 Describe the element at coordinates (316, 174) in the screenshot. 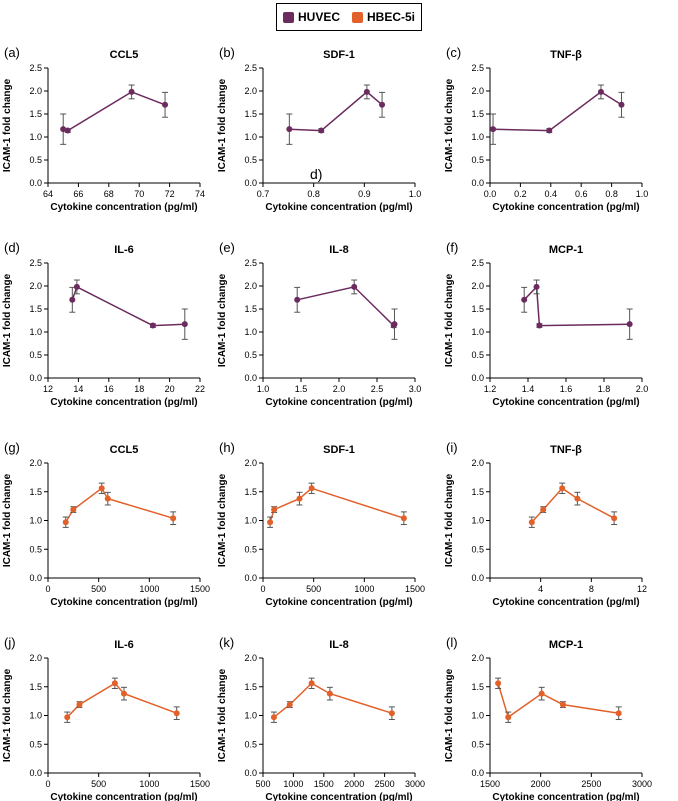

I see `stray-label: d)` at that location.